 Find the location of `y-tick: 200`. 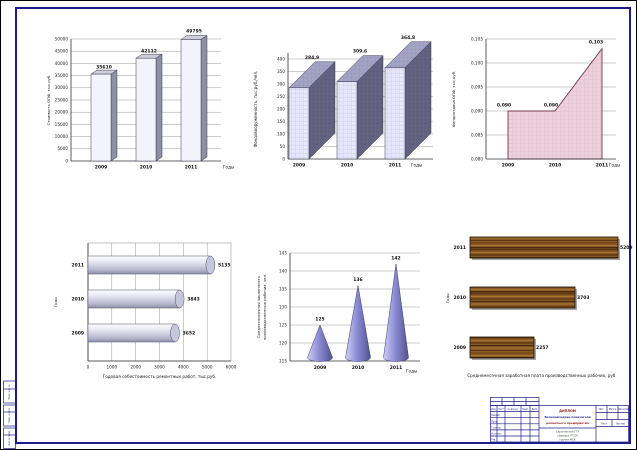

y-tick: 200 is located at coordinates (281, 108).